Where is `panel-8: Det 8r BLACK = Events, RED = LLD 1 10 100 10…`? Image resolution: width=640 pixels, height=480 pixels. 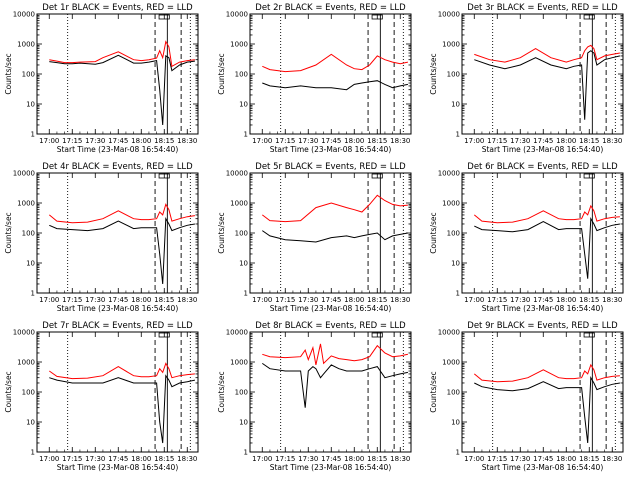
panel-8: Det 8r BLACK = Events, RED = LLD 1 10 100 10… is located at coordinates (314, 396).